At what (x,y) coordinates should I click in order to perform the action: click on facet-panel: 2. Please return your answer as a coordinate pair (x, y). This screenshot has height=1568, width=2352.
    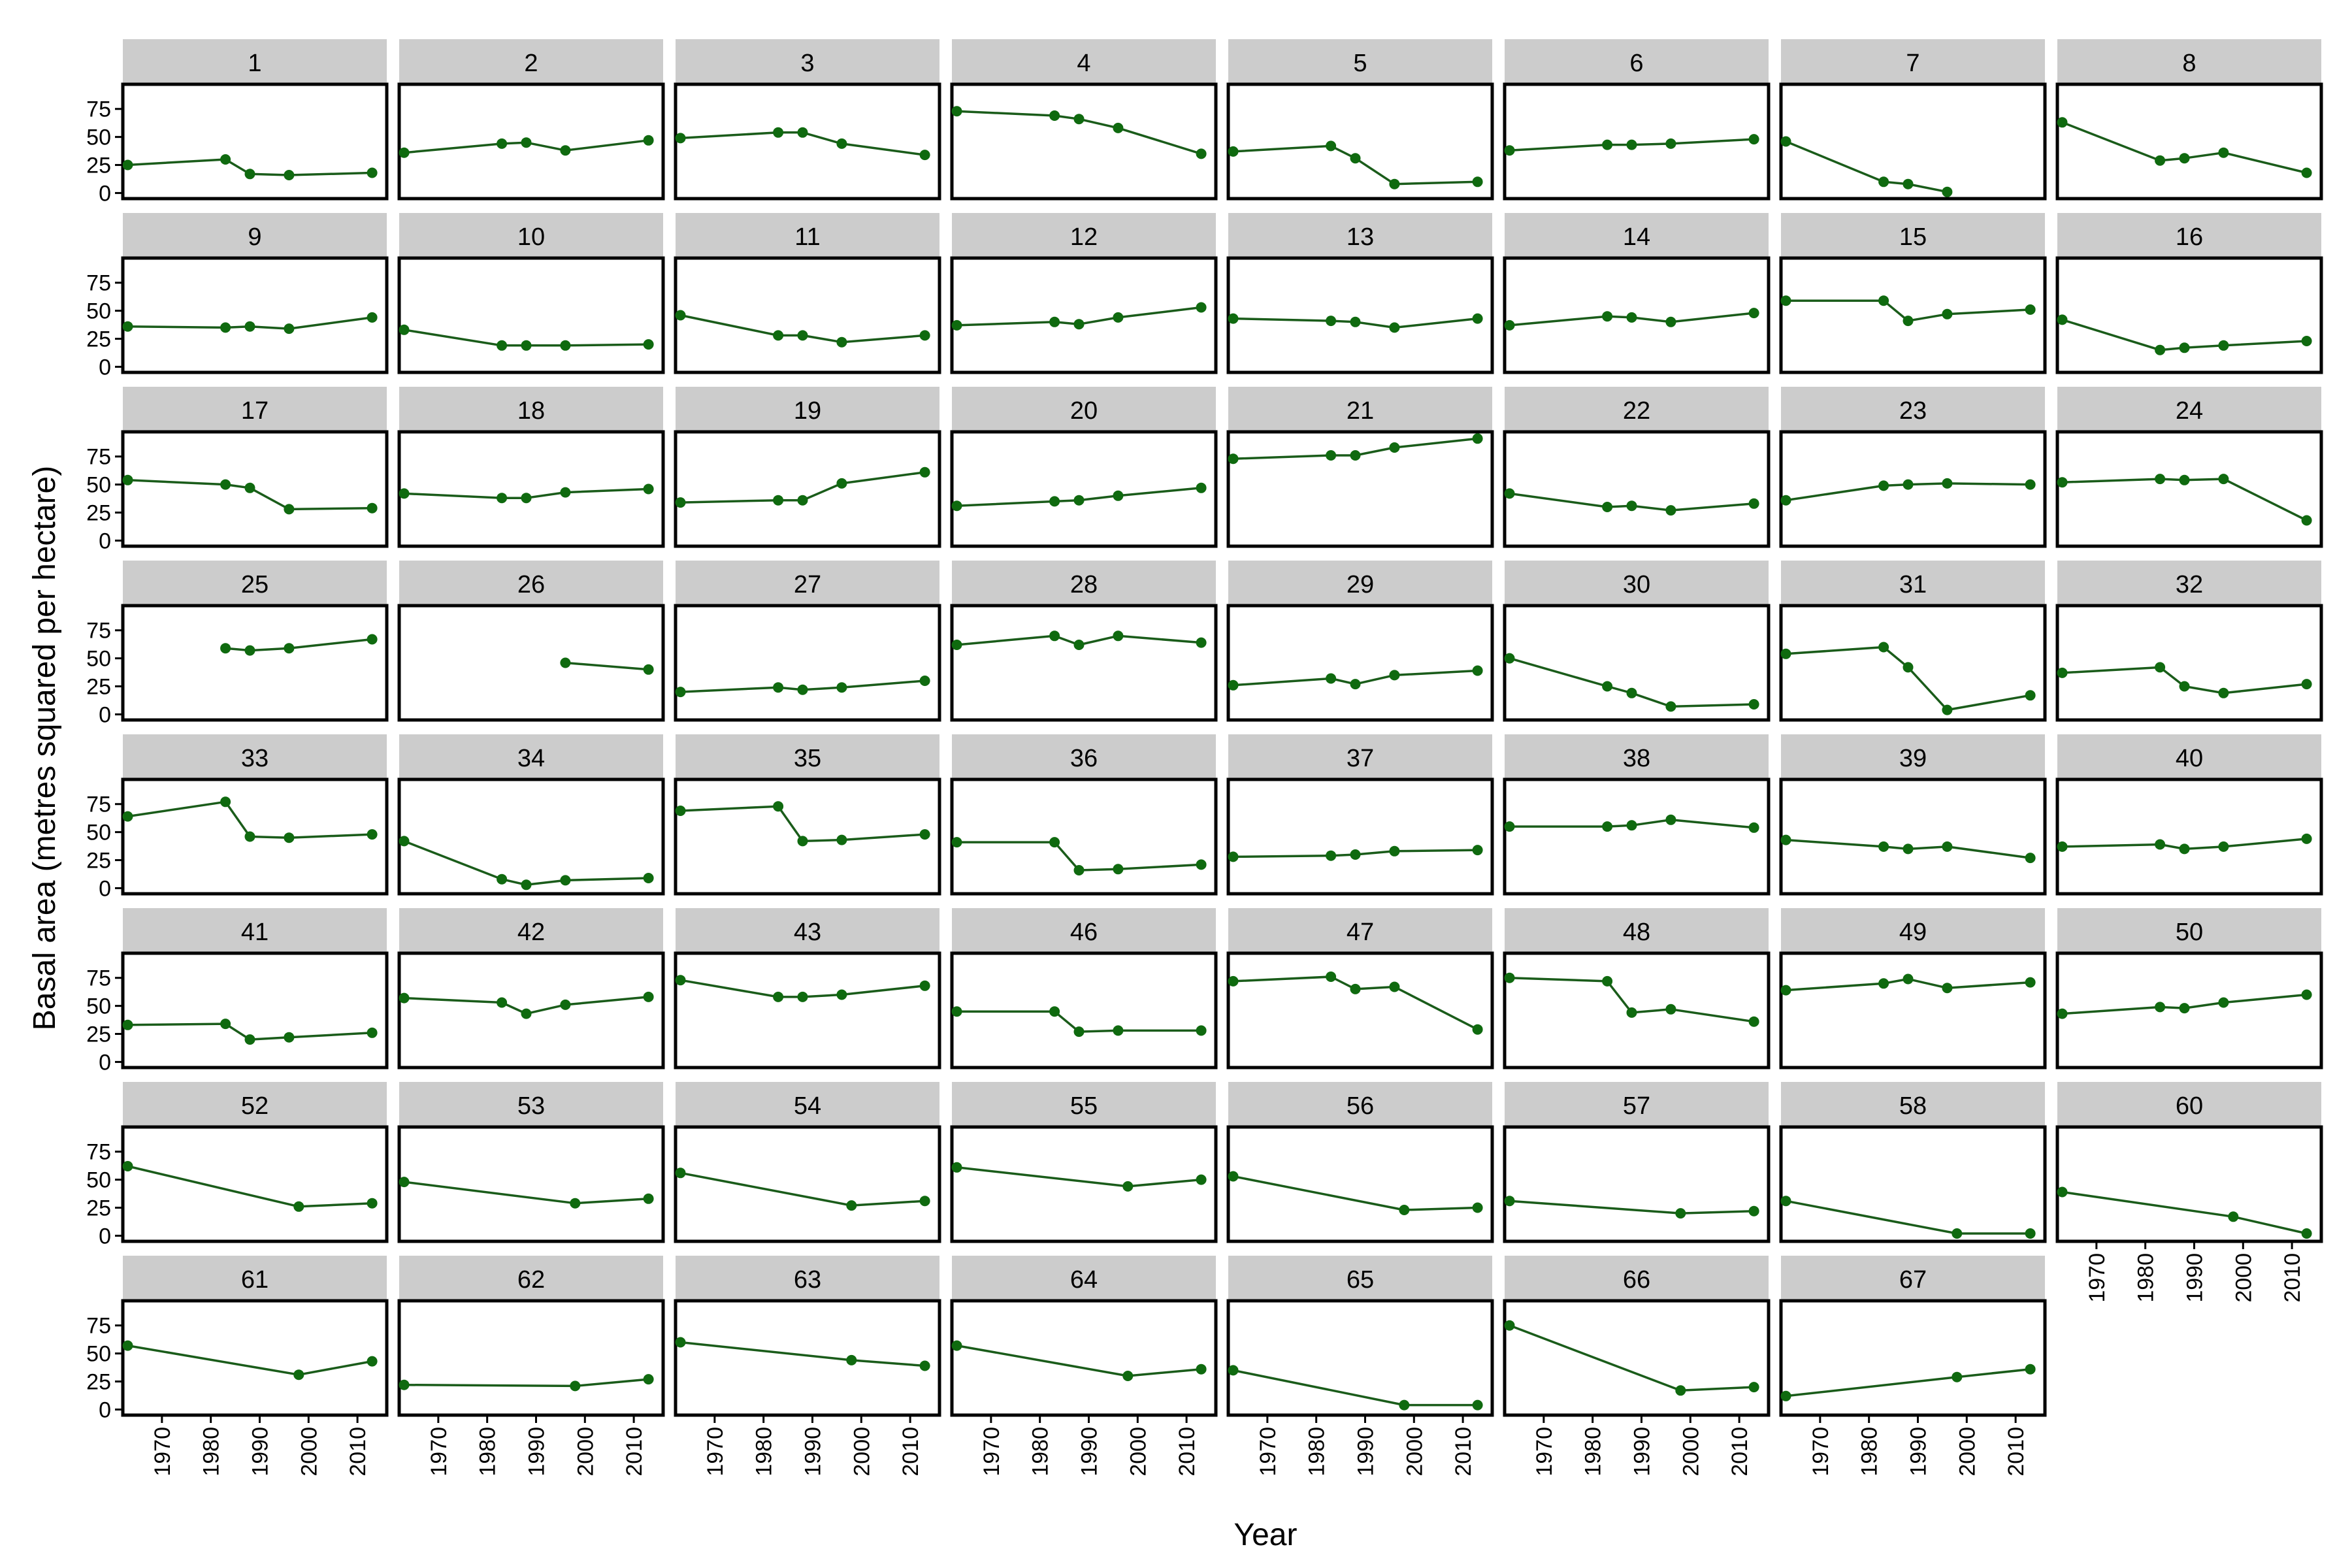
    Looking at the image, I should click on (531, 120).